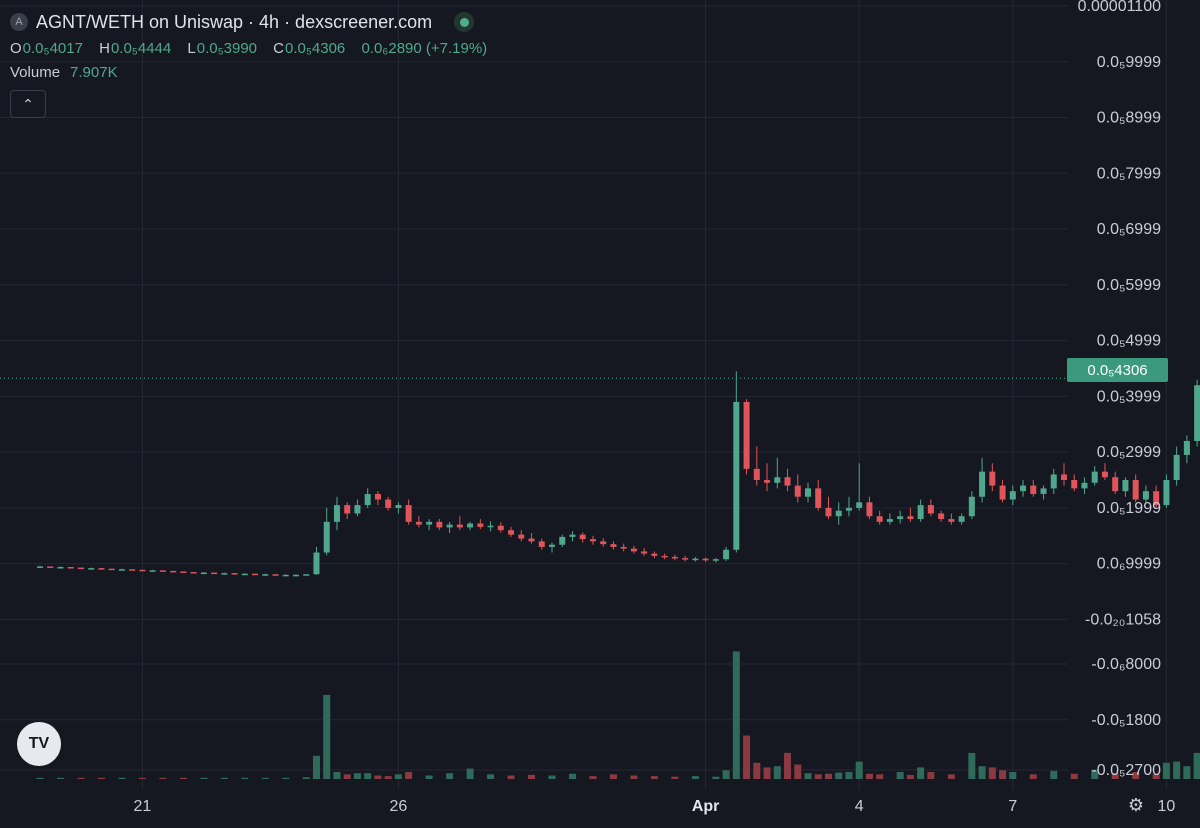 This screenshot has width=1200, height=828. I want to click on gear-icon: ⚙, so click(1136, 804).